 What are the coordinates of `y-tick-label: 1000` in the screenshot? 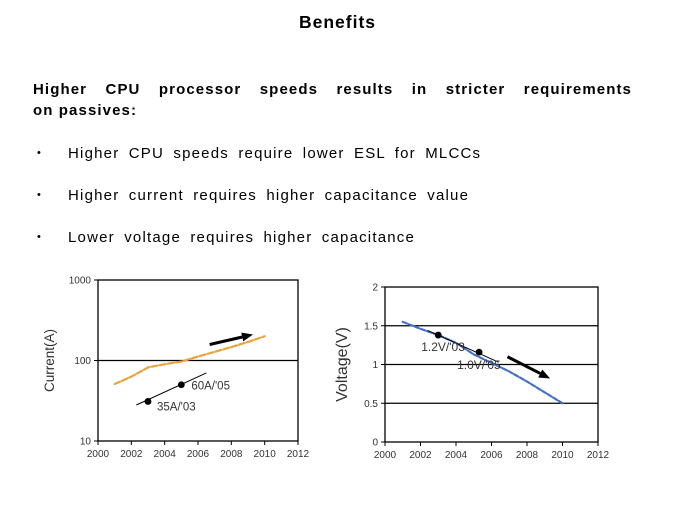 It's located at (80, 281).